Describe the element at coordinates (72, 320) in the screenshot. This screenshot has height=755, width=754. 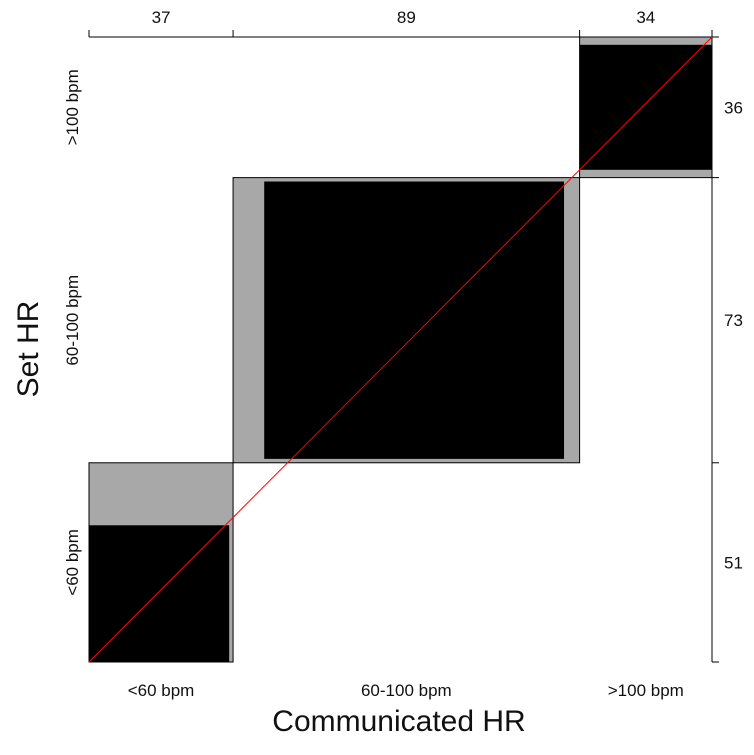
I see `y-category-label: 60-100 bpm` at that location.